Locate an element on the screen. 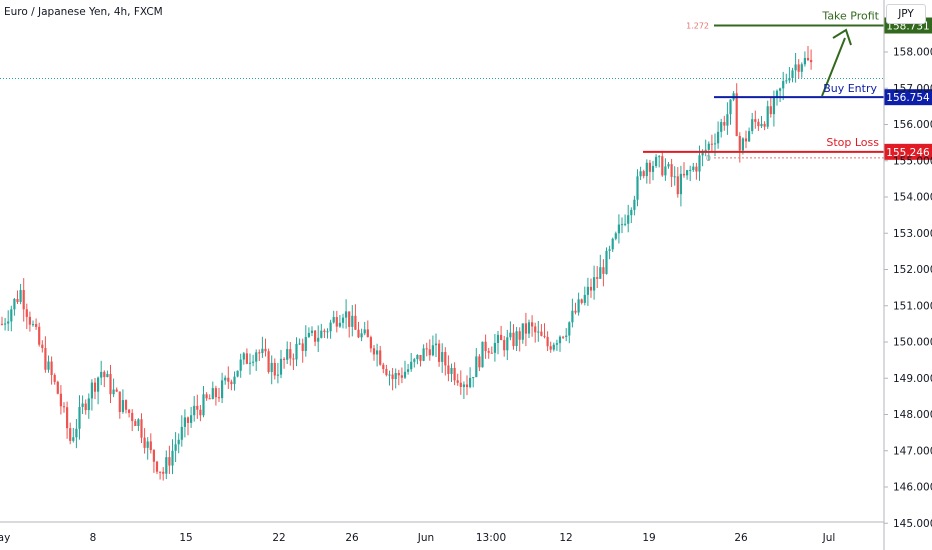 This screenshot has height=550, width=932. take-profit-label: Take Profit is located at coordinates (850, 16).